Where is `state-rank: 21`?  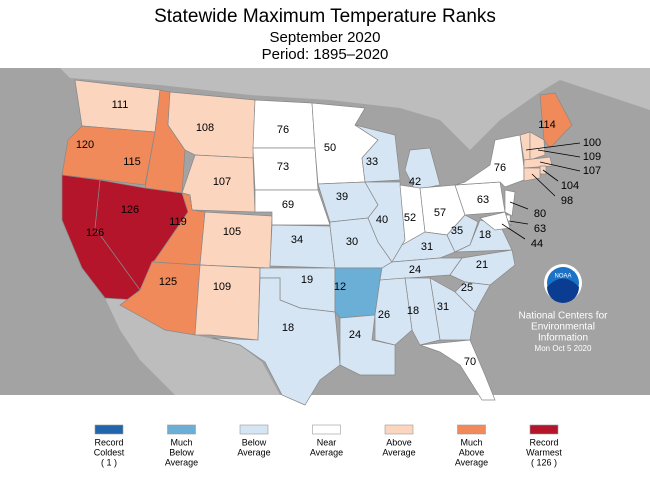 state-rank: 21 is located at coordinates (482, 265).